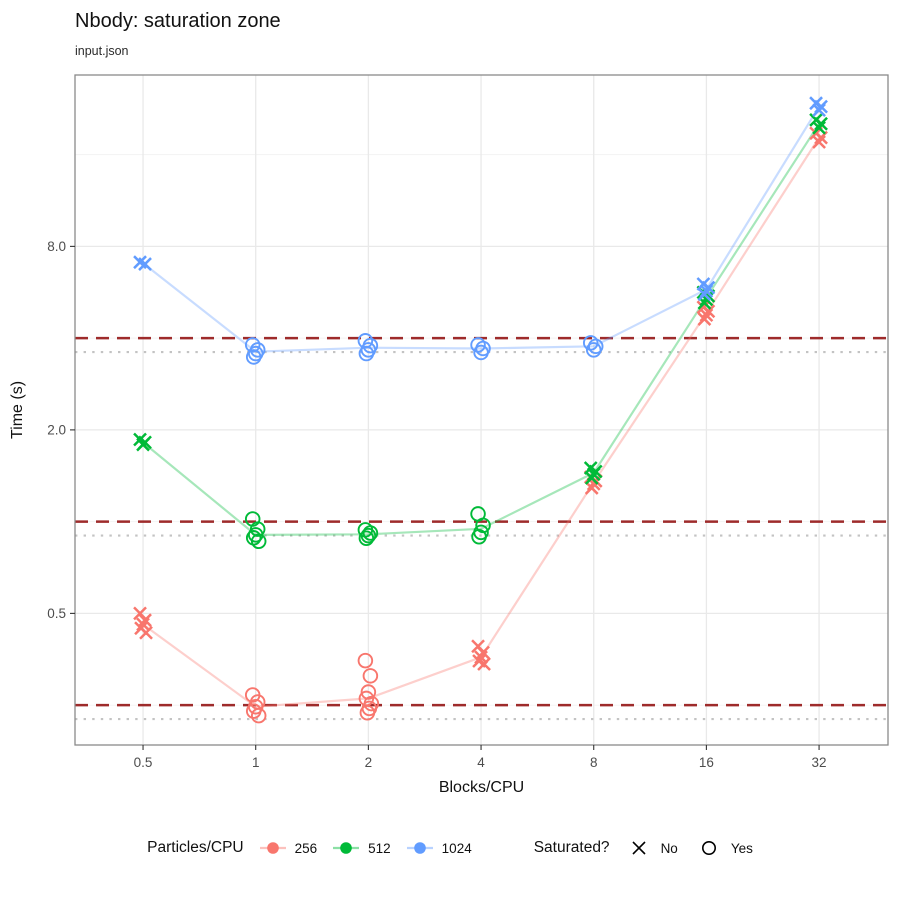 This screenshot has width=900, height=900. I want to click on x-tick-label: 2, so click(369, 762).